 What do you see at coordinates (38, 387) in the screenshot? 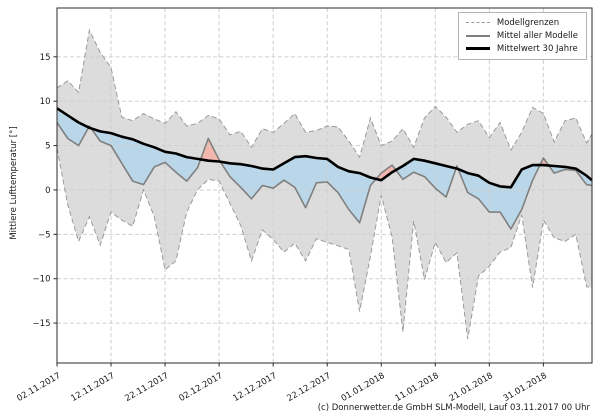
I see `x-tick-label: 02.11.2017` at bounding box center [38, 387].